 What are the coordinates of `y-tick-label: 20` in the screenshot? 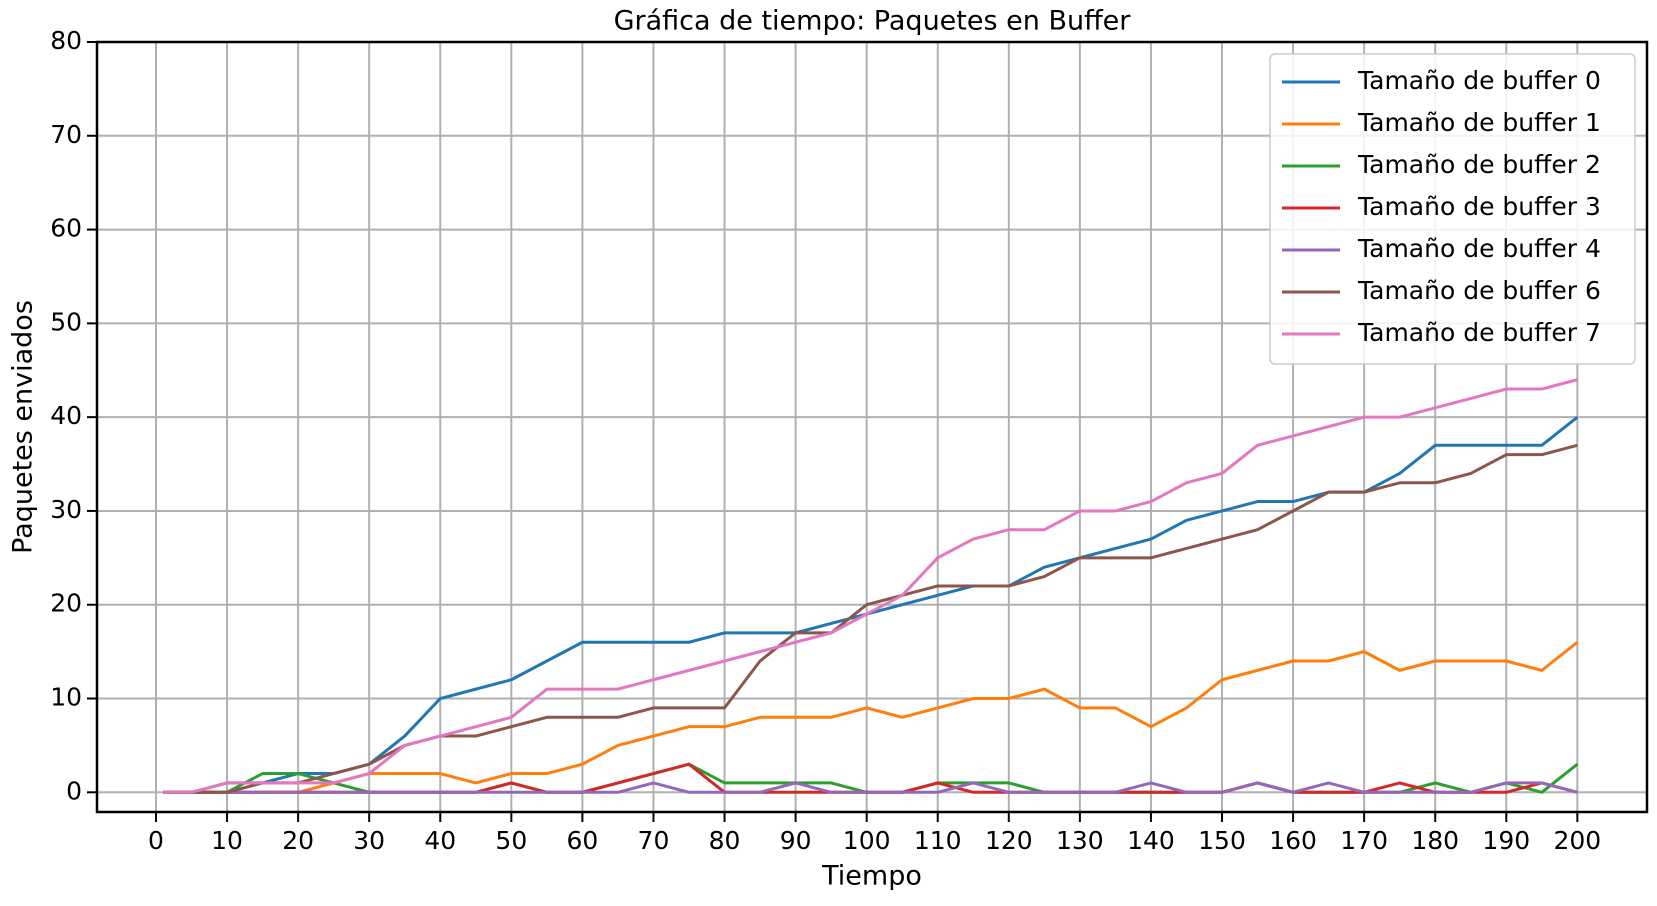 It's located at (66, 603).